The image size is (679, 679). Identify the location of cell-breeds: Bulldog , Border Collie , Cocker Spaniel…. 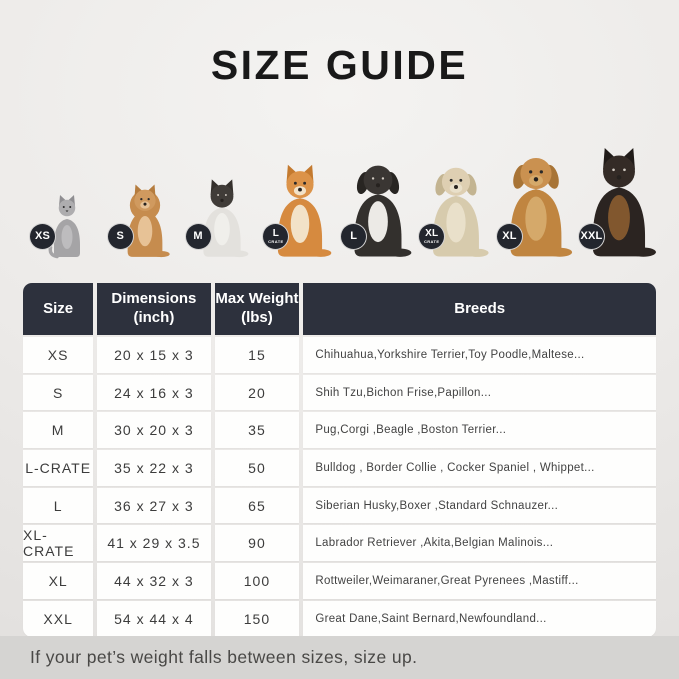
(479, 468).